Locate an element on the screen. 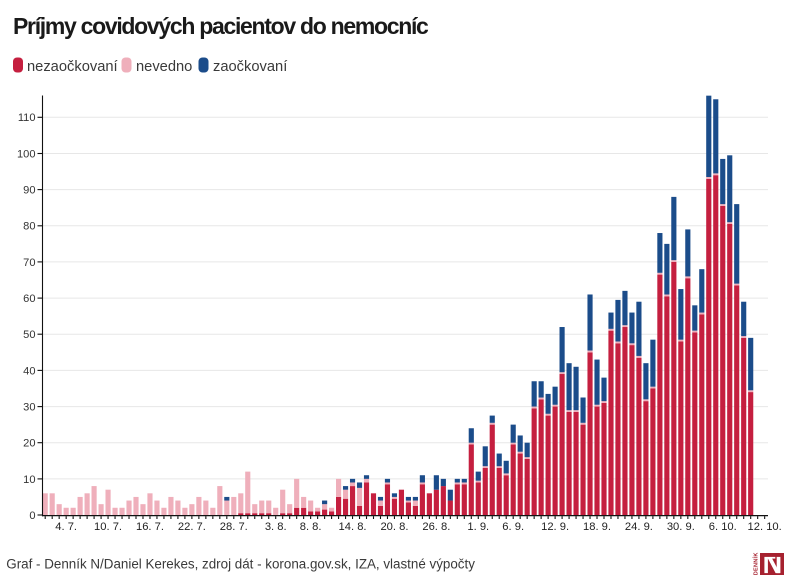 This screenshot has width=796, height=575. svg-text: 12. 10. is located at coordinates (765, 527).